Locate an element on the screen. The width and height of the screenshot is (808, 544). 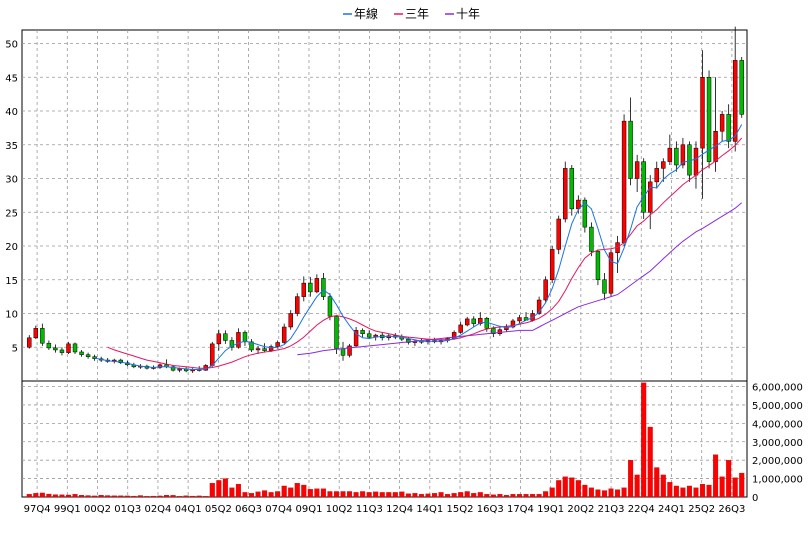
legend-label: 十年 is located at coordinates (468, 14).